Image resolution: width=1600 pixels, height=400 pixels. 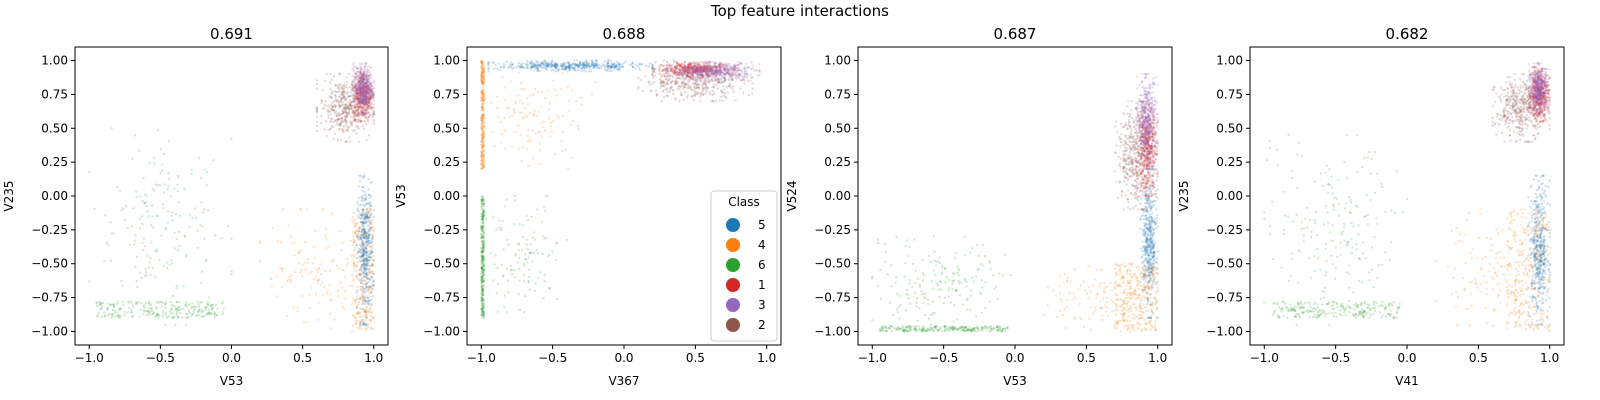 What do you see at coordinates (49, 331) in the screenshot?
I see `y-tick-label: −1.00` at bounding box center [49, 331].